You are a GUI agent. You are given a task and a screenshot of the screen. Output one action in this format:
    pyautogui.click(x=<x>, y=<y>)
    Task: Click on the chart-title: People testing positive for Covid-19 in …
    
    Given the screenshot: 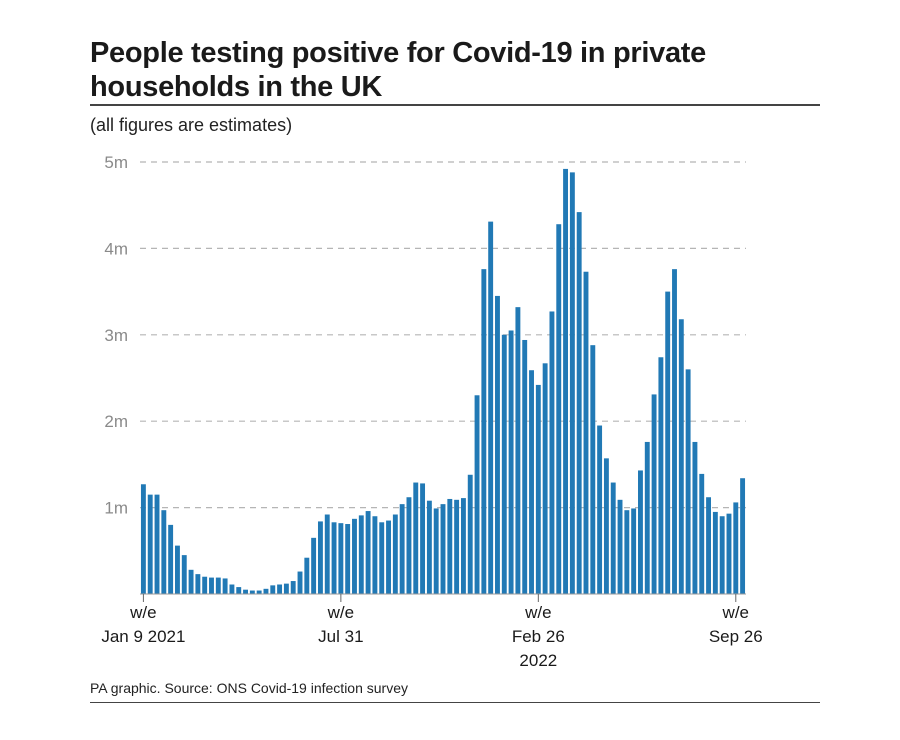 What is the action you would take?
    pyautogui.click(x=398, y=70)
    